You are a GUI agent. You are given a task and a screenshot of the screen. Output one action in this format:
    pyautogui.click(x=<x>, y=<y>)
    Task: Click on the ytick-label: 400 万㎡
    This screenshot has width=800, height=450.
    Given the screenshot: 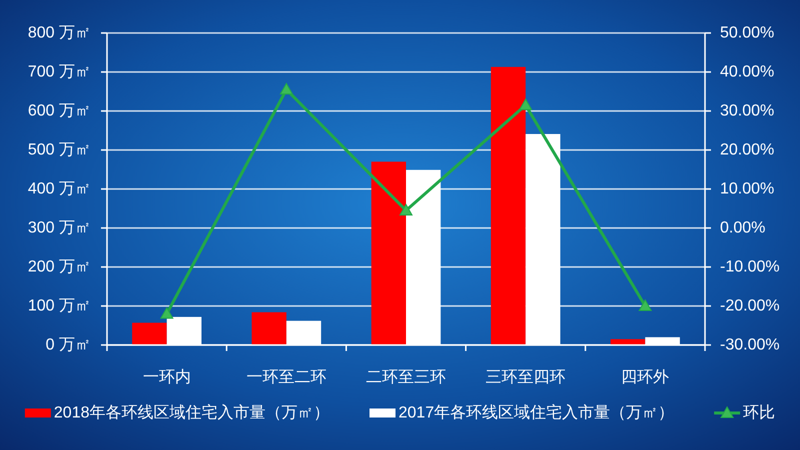 What is the action you would take?
    pyautogui.click(x=59, y=189)
    